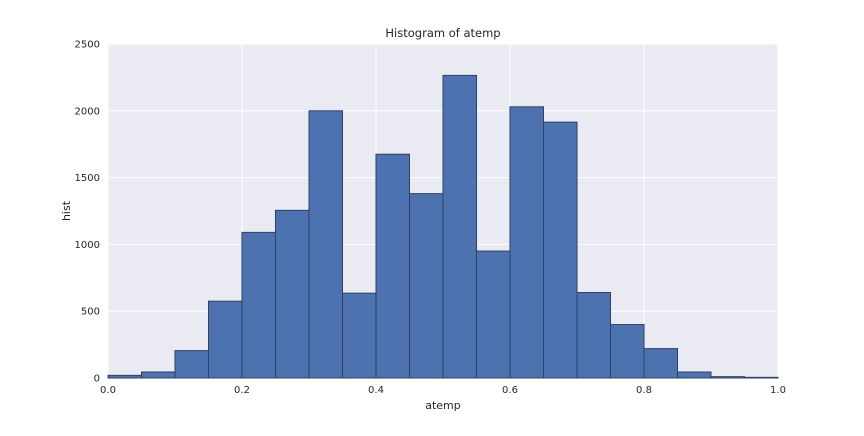 This screenshot has width=864, height=436. Describe the element at coordinates (644, 390) in the screenshot. I see `x-tick-label: 0.8` at that location.